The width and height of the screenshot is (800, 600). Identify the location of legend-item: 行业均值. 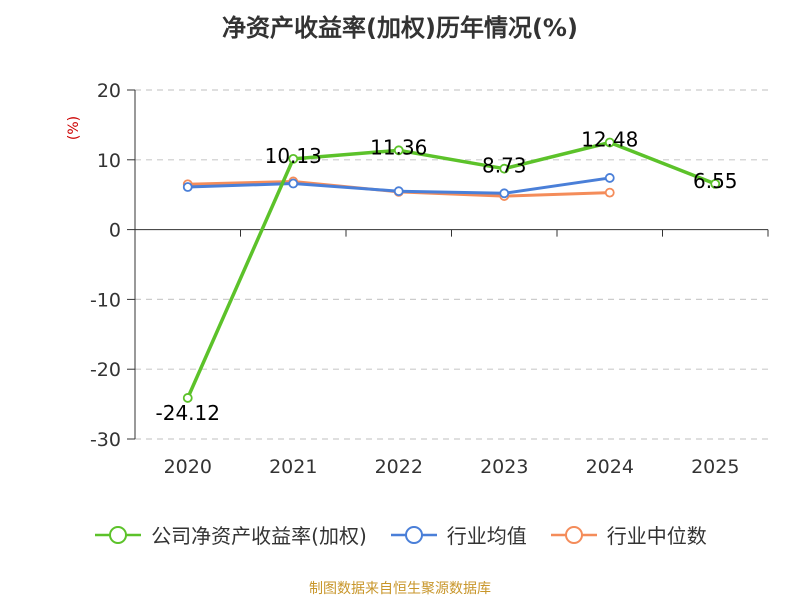
(458, 534).